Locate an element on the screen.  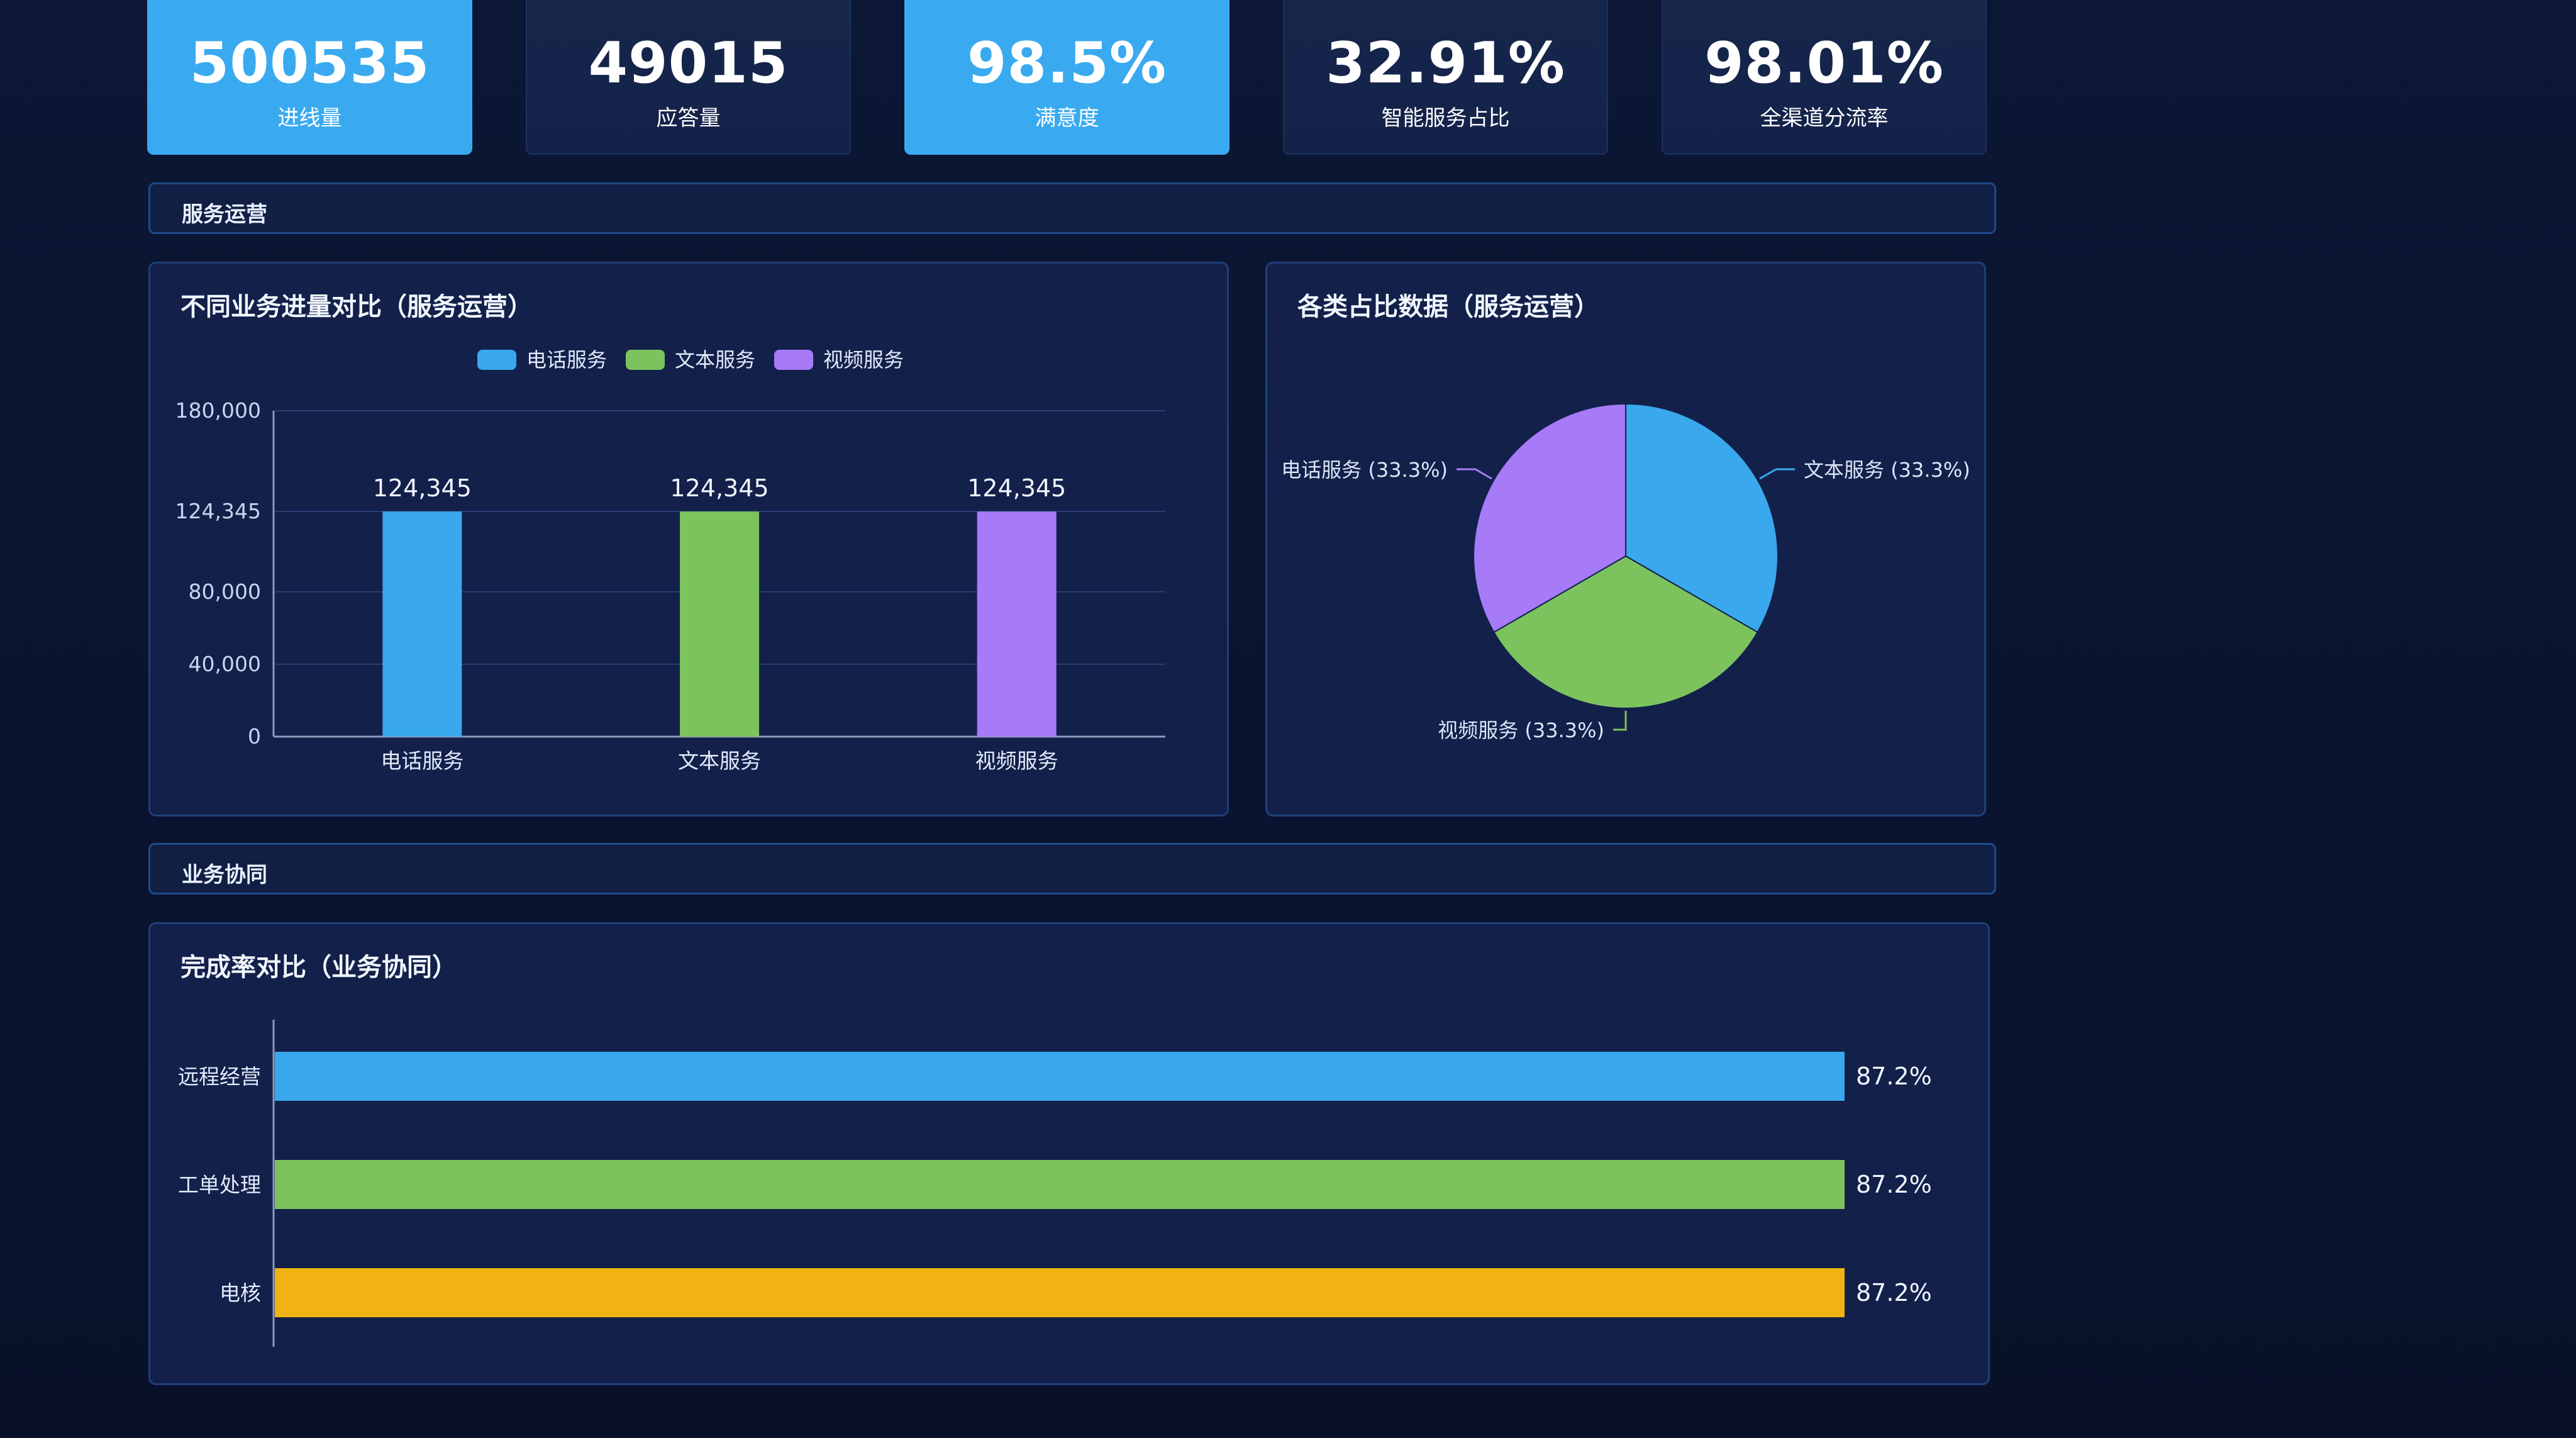
y-category-label: 远程经营 is located at coordinates (219, 1076).